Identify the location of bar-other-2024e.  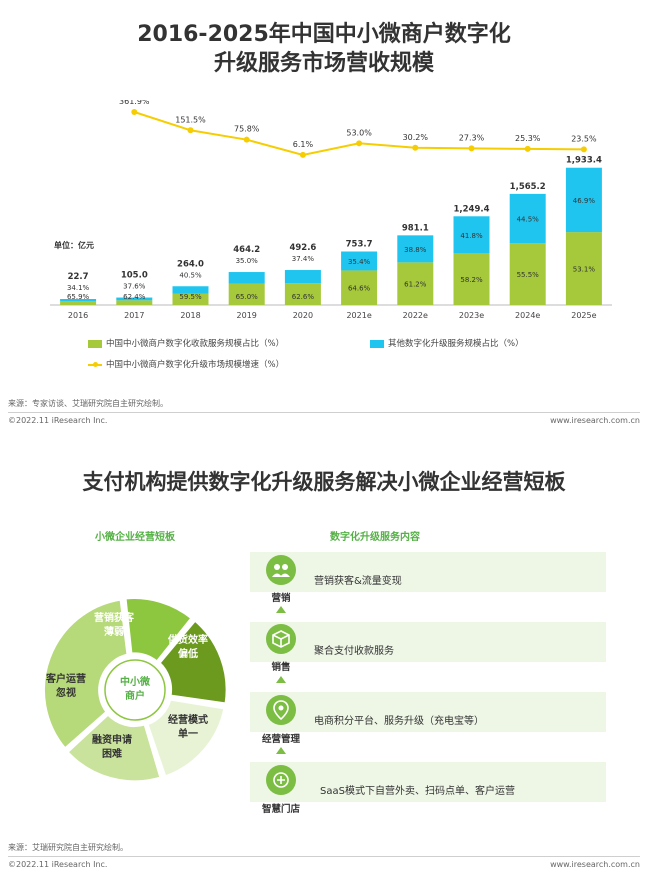
(527, 218).